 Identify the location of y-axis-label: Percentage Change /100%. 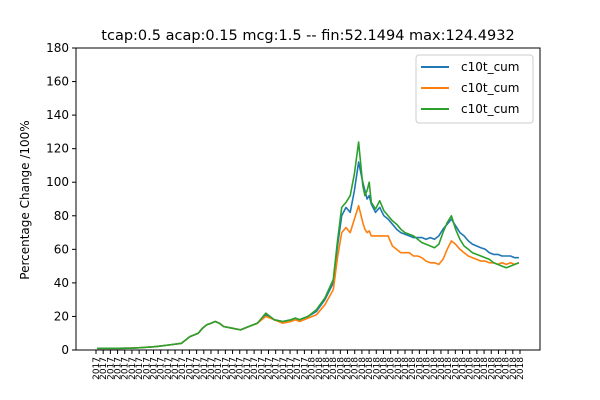
(25, 199).